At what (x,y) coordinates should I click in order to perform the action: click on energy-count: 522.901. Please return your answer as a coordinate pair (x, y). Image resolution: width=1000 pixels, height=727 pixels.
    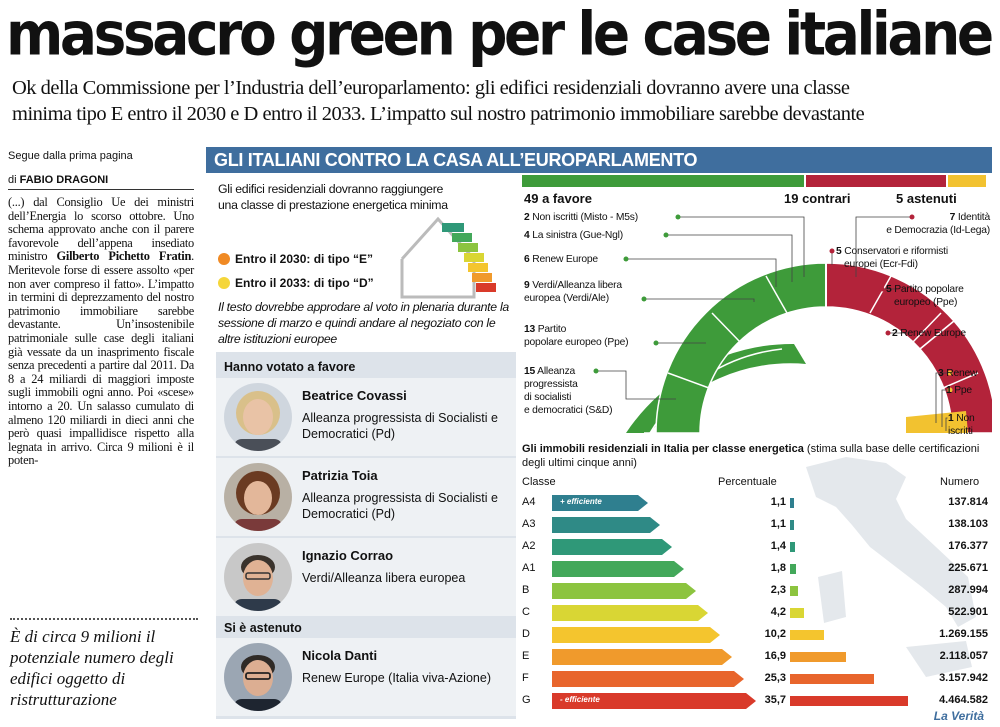
    Looking at the image, I should click on (968, 612).